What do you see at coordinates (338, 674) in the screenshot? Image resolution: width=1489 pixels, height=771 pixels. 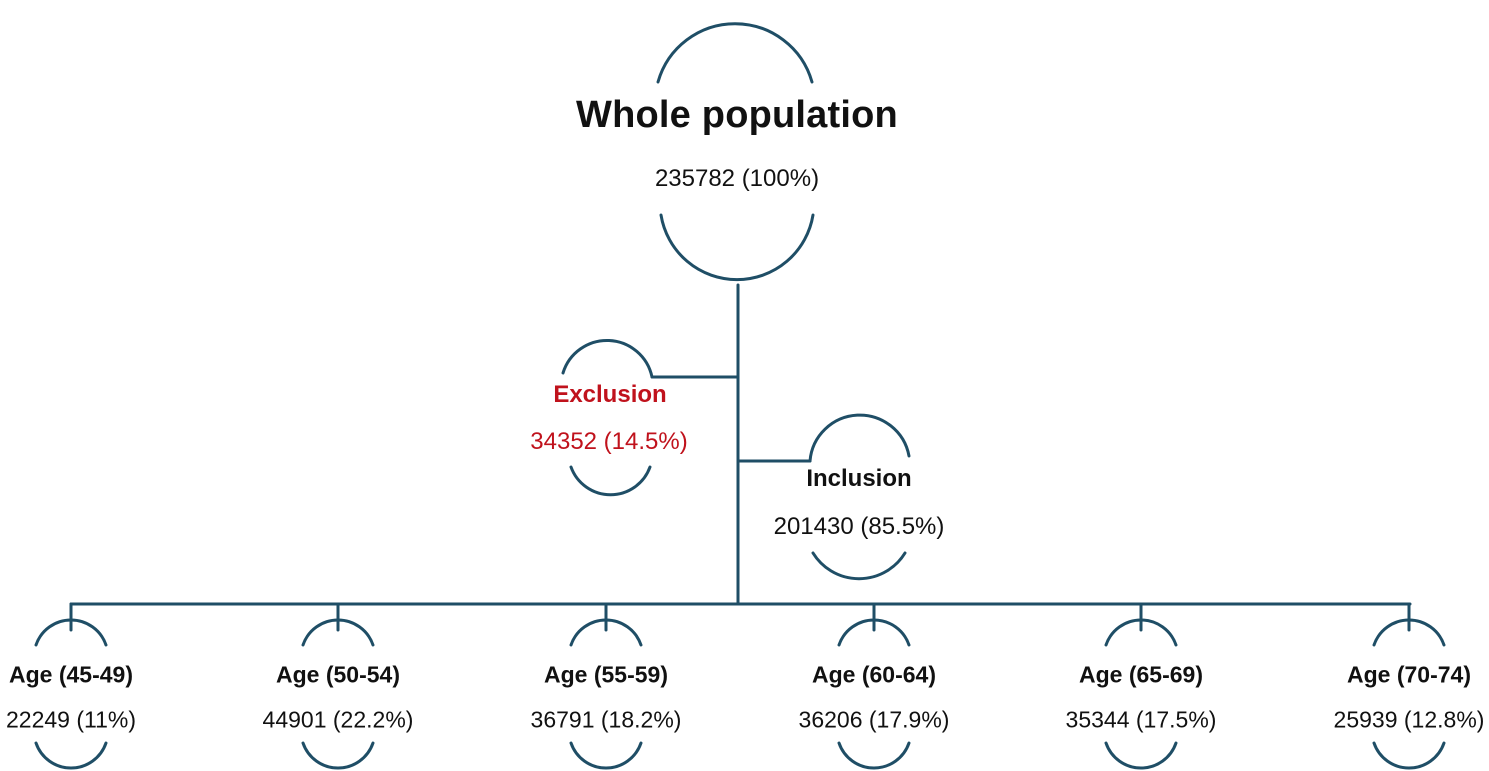 I see `age-node-50-54-title: Age (50-54)` at bounding box center [338, 674].